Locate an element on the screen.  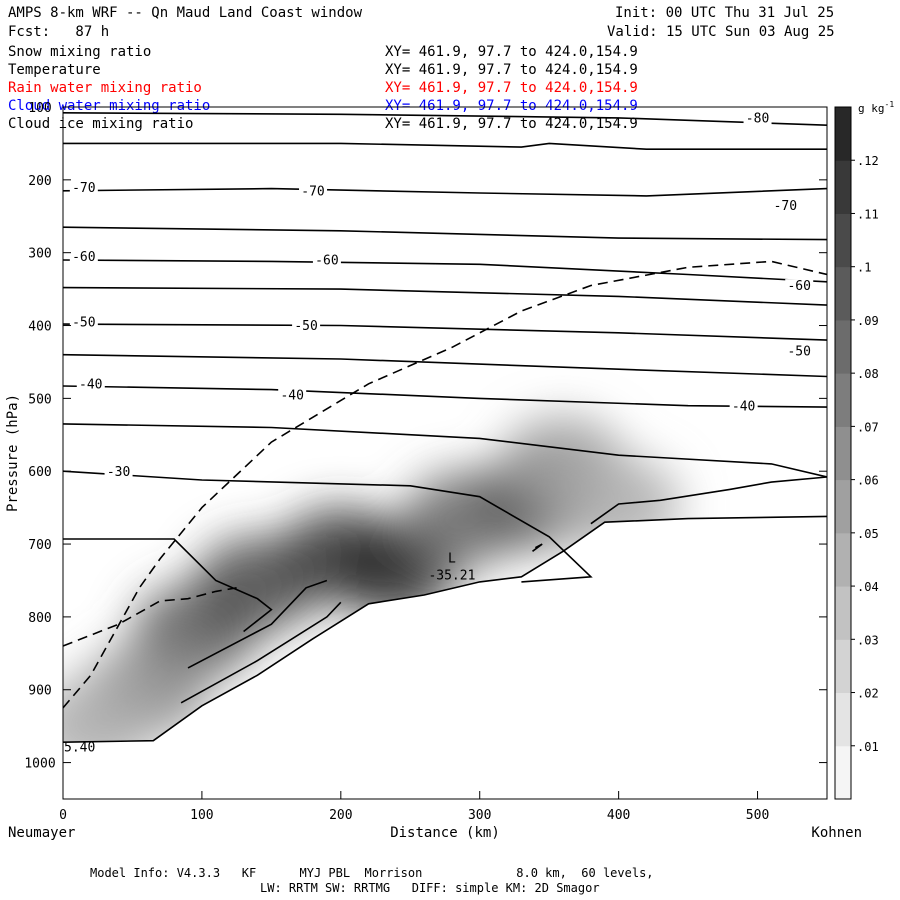
colorbar-tick-label: .01 is located at coordinates (868, 747).